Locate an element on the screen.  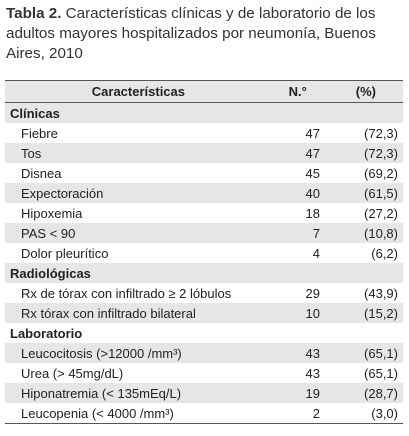
section-row: Clínicas is located at coordinates (204, 113).